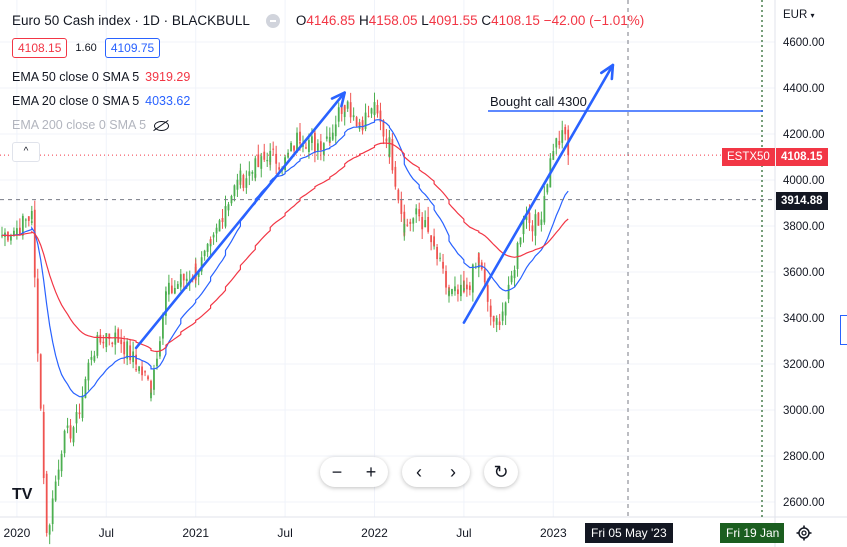  Describe the element at coordinates (101, 77) in the screenshot. I see `indicator-ema50: EMA 50 close 0 SMA 5 3919.29` at that location.